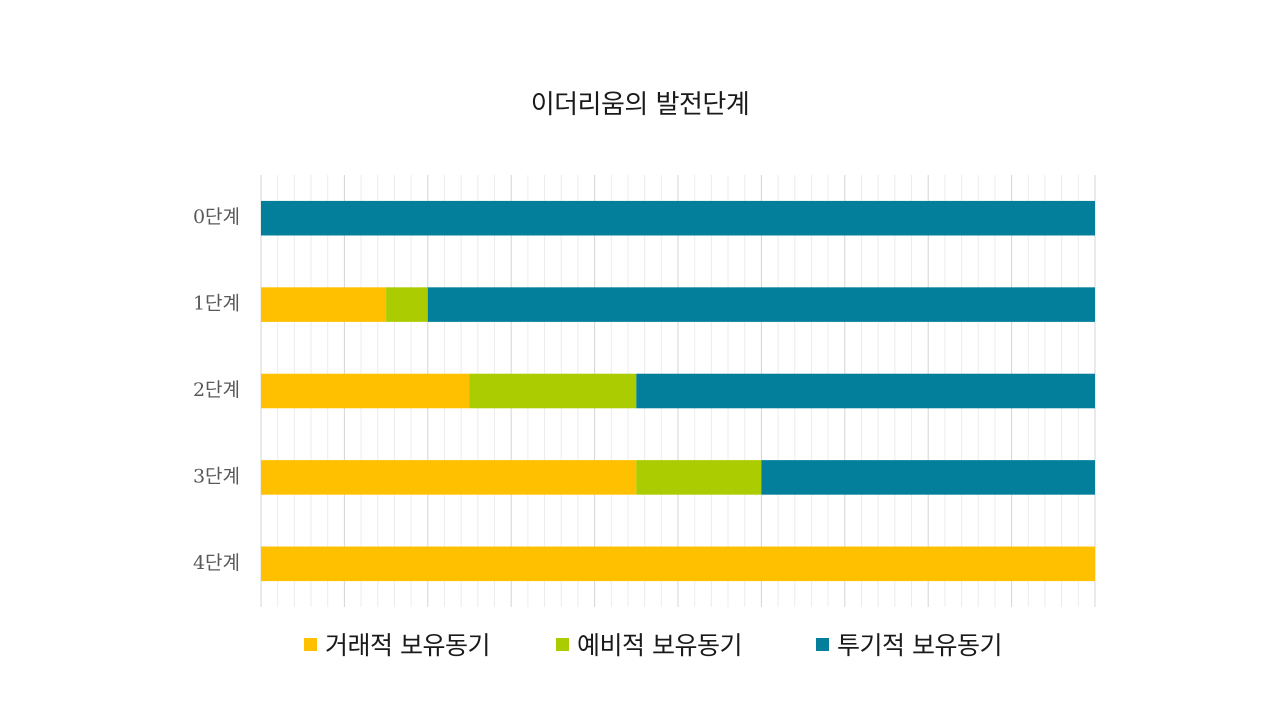  Describe the element at coordinates (919, 645) in the screenshot. I see `legend-label-speculative: 투기적 보유동기` at that location.